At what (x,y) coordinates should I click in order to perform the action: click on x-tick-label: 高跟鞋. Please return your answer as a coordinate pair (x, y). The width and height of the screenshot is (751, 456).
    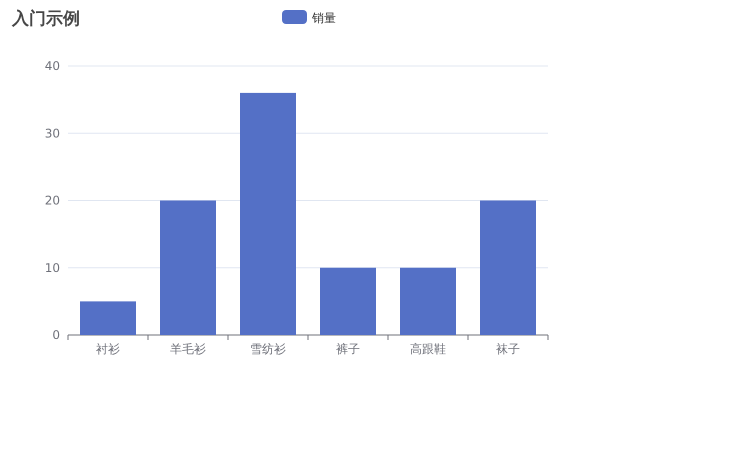
    Looking at the image, I should click on (428, 349).